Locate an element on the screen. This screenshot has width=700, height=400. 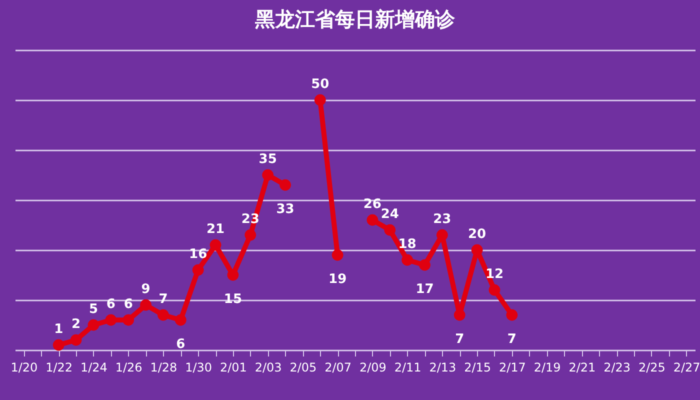
x-tick-label: 2/03 is located at coordinates (268, 367).